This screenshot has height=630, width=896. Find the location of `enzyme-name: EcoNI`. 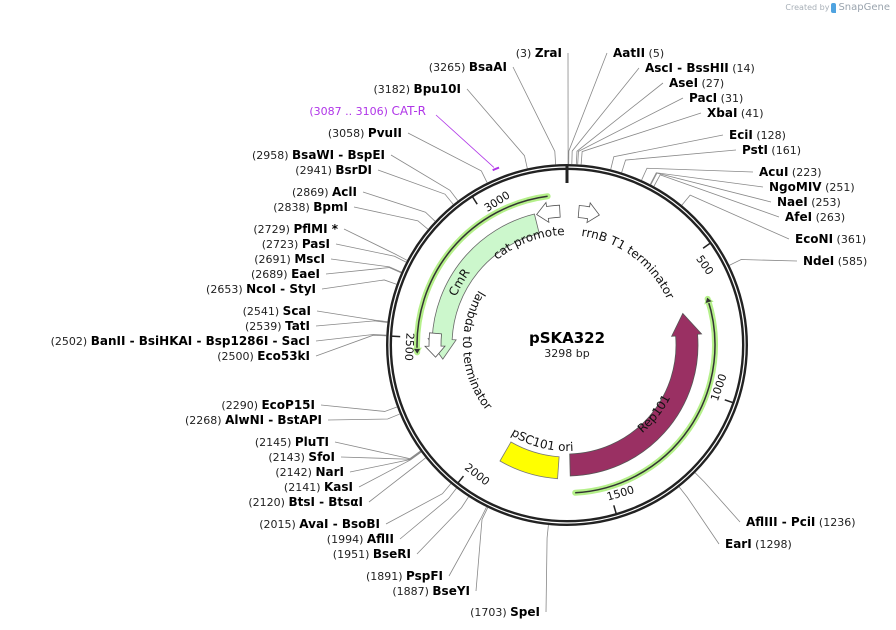

enzyme-name: EcoNI is located at coordinates (814, 239).